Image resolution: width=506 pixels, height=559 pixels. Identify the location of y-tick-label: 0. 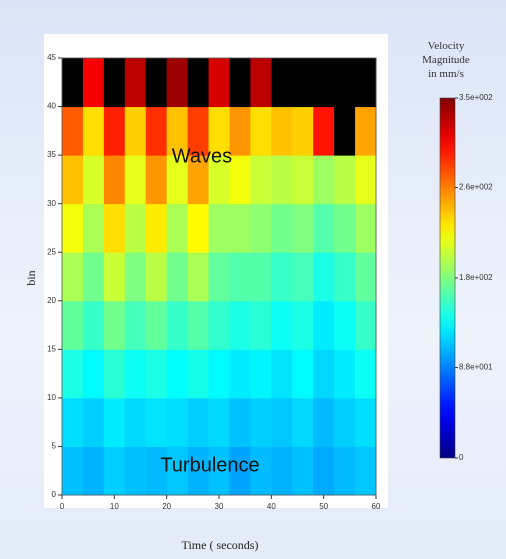
(54, 494).